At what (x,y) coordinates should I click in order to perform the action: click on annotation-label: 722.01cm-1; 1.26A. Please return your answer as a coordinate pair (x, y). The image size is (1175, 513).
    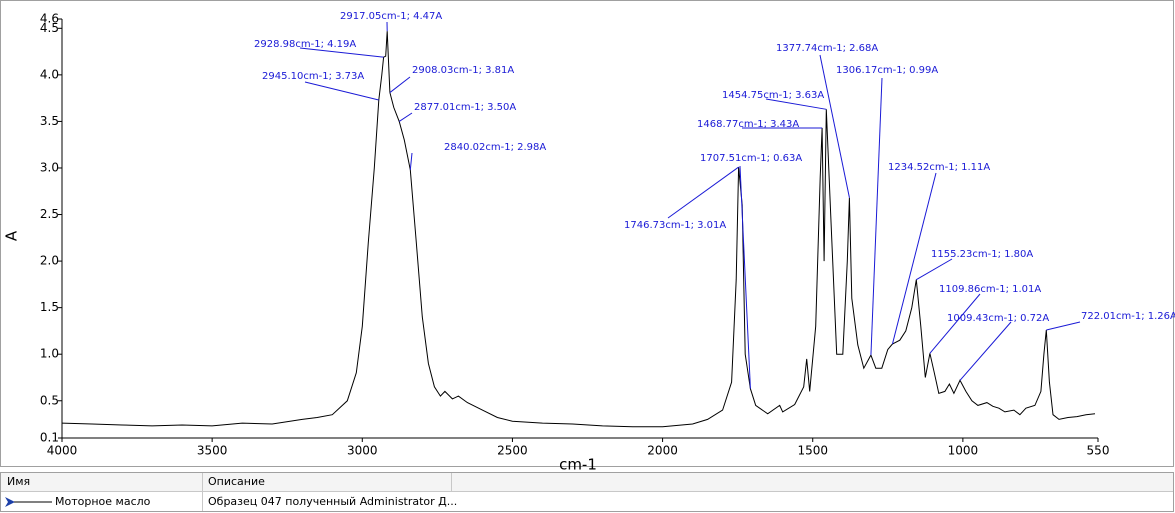
    Looking at the image, I should click on (1128, 316).